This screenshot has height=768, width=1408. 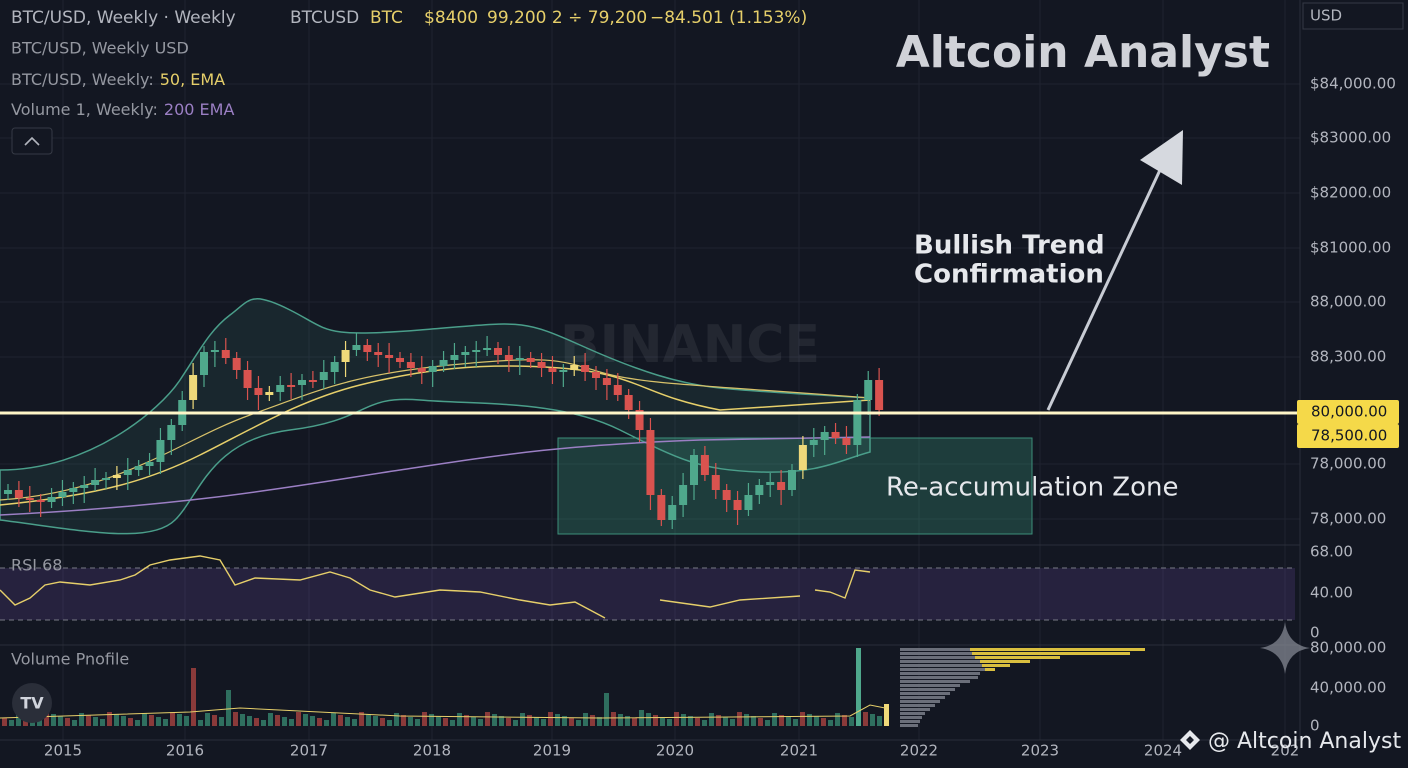 What do you see at coordinates (185, 751) in the screenshot?
I see `time-label: 2016` at bounding box center [185, 751].